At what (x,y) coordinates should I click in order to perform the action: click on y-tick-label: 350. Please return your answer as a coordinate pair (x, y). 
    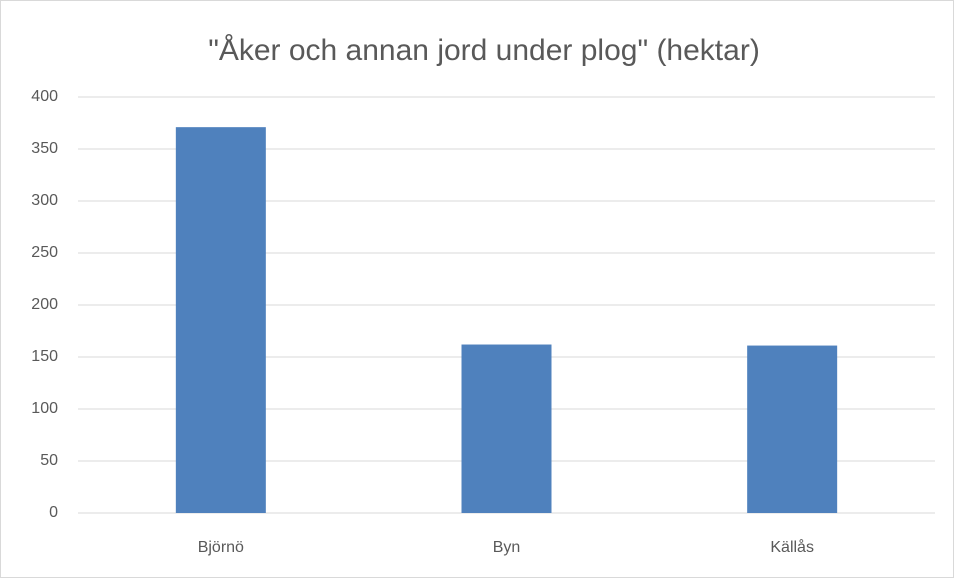
    Looking at the image, I should click on (44, 148).